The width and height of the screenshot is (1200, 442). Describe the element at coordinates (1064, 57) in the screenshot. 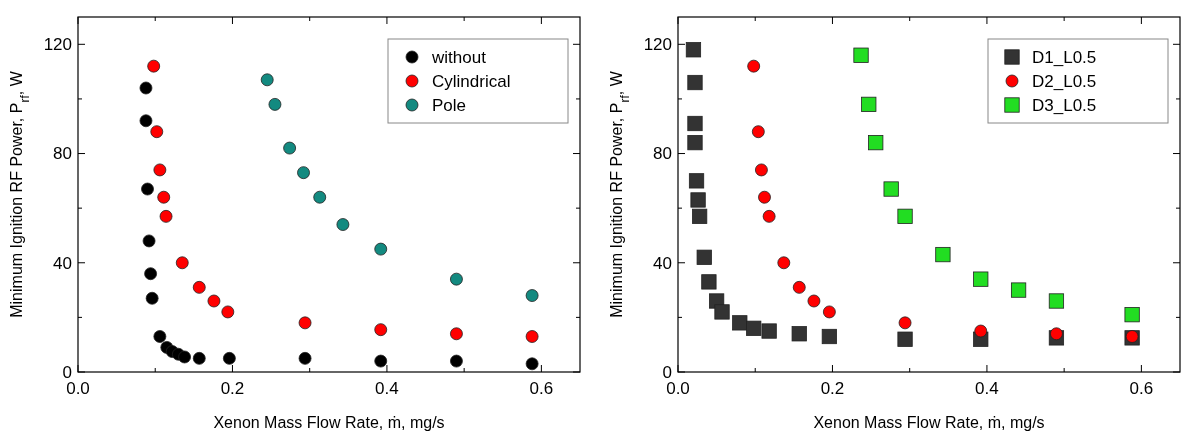

I see `legend-label: D1_L0.5` at that location.